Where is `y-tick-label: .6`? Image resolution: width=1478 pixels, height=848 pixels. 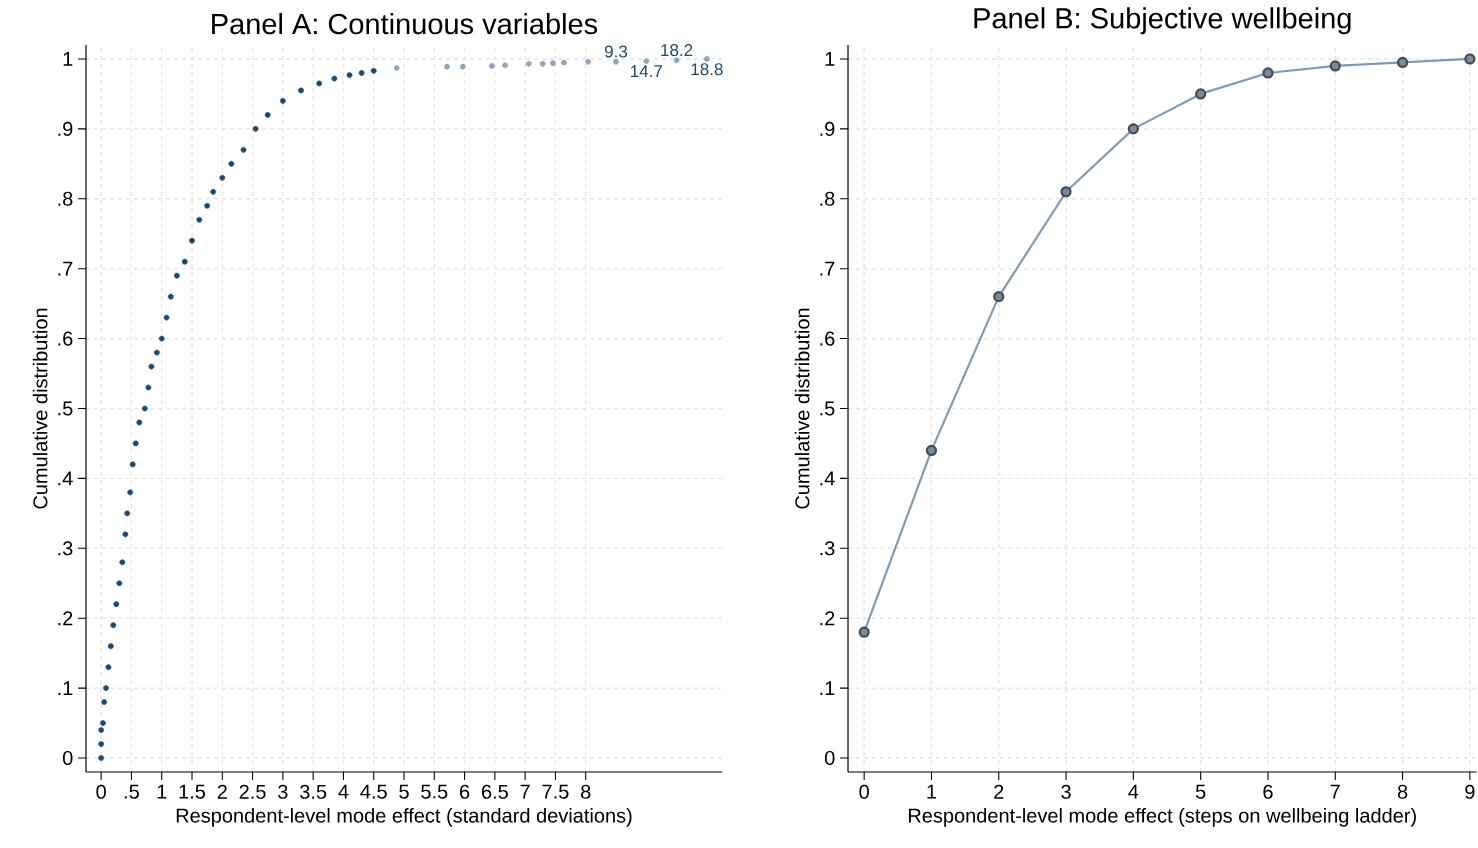
y-tick-label: .6 is located at coordinates (827, 338).